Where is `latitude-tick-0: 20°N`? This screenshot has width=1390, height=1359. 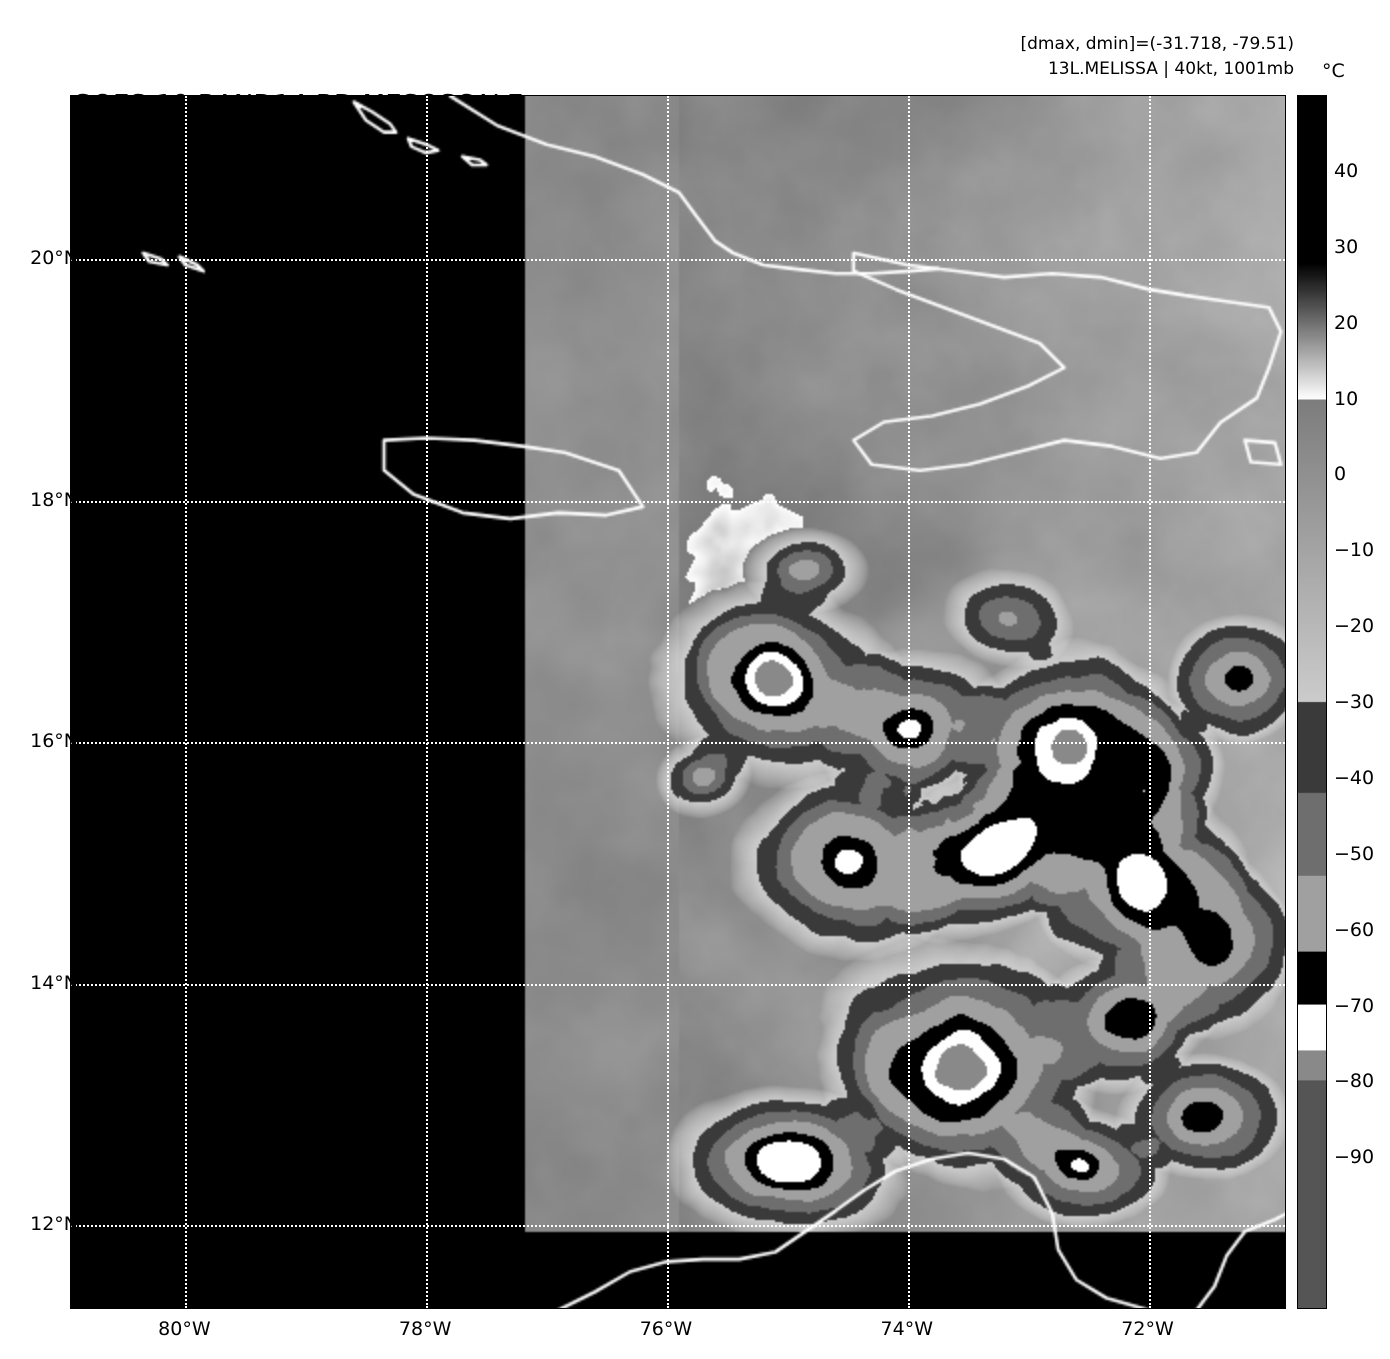 latitude-tick-0: 20°N is located at coordinates (54, 258).